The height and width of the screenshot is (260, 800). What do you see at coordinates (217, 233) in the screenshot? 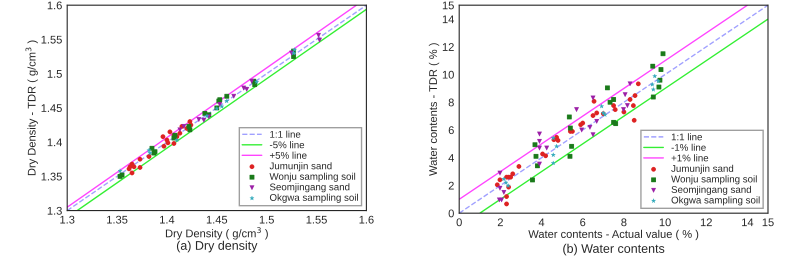
I see `x-axis-title: Dry Density ( g/cm$^{3}$ )` at bounding box center [217, 233].